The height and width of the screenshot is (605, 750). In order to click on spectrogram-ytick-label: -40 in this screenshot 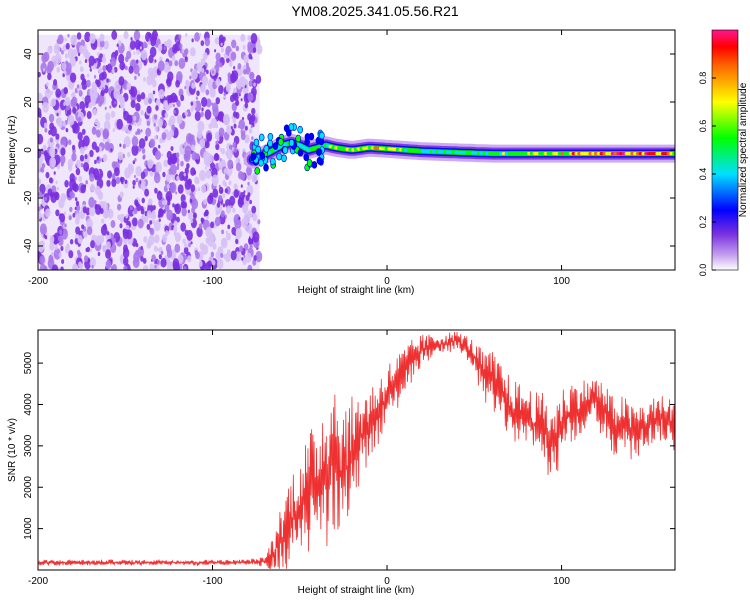, I will do `click(28, 245)`.